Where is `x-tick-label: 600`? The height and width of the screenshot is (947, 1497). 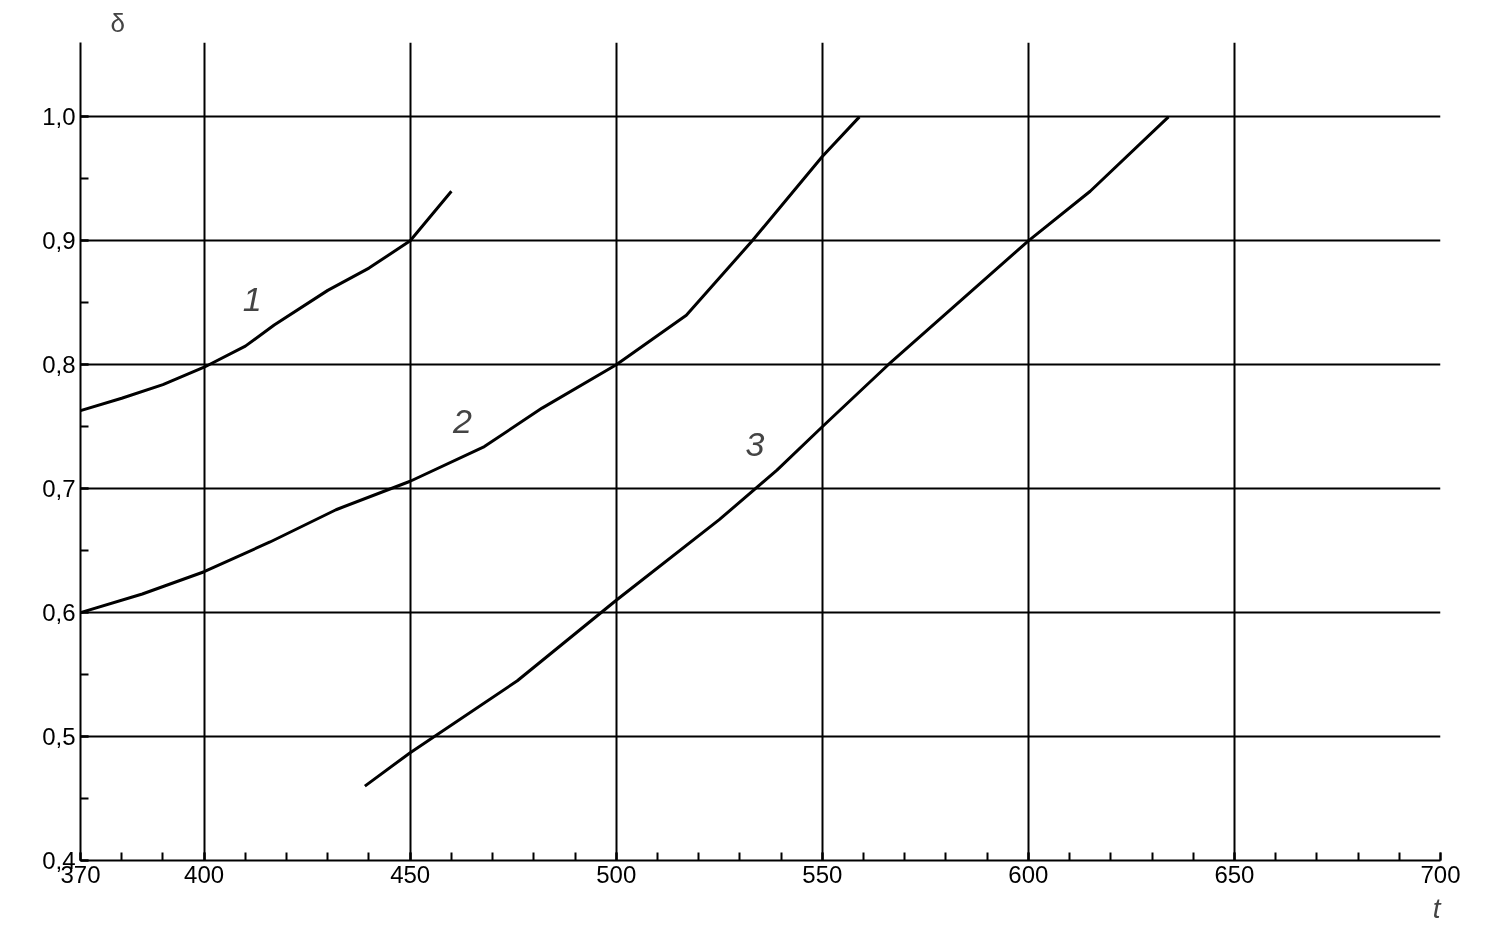 x-tick-label: 600 is located at coordinates (1028, 874).